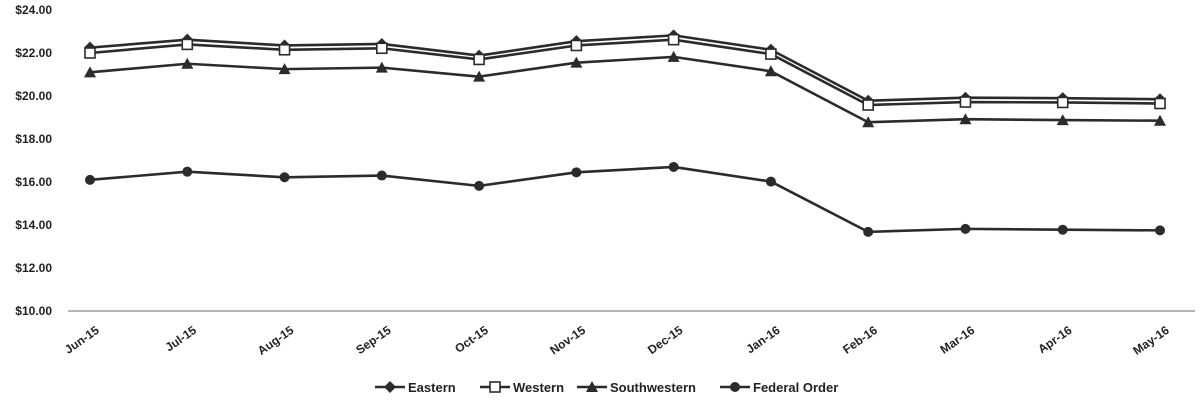 This screenshot has width=1200, height=400. I want to click on legend-marker-eastern, so click(390, 387).